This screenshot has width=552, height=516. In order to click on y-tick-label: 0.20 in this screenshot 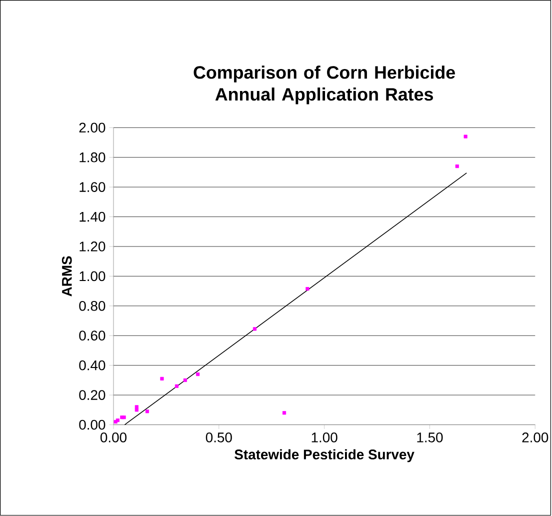, I will do `click(92, 395)`.